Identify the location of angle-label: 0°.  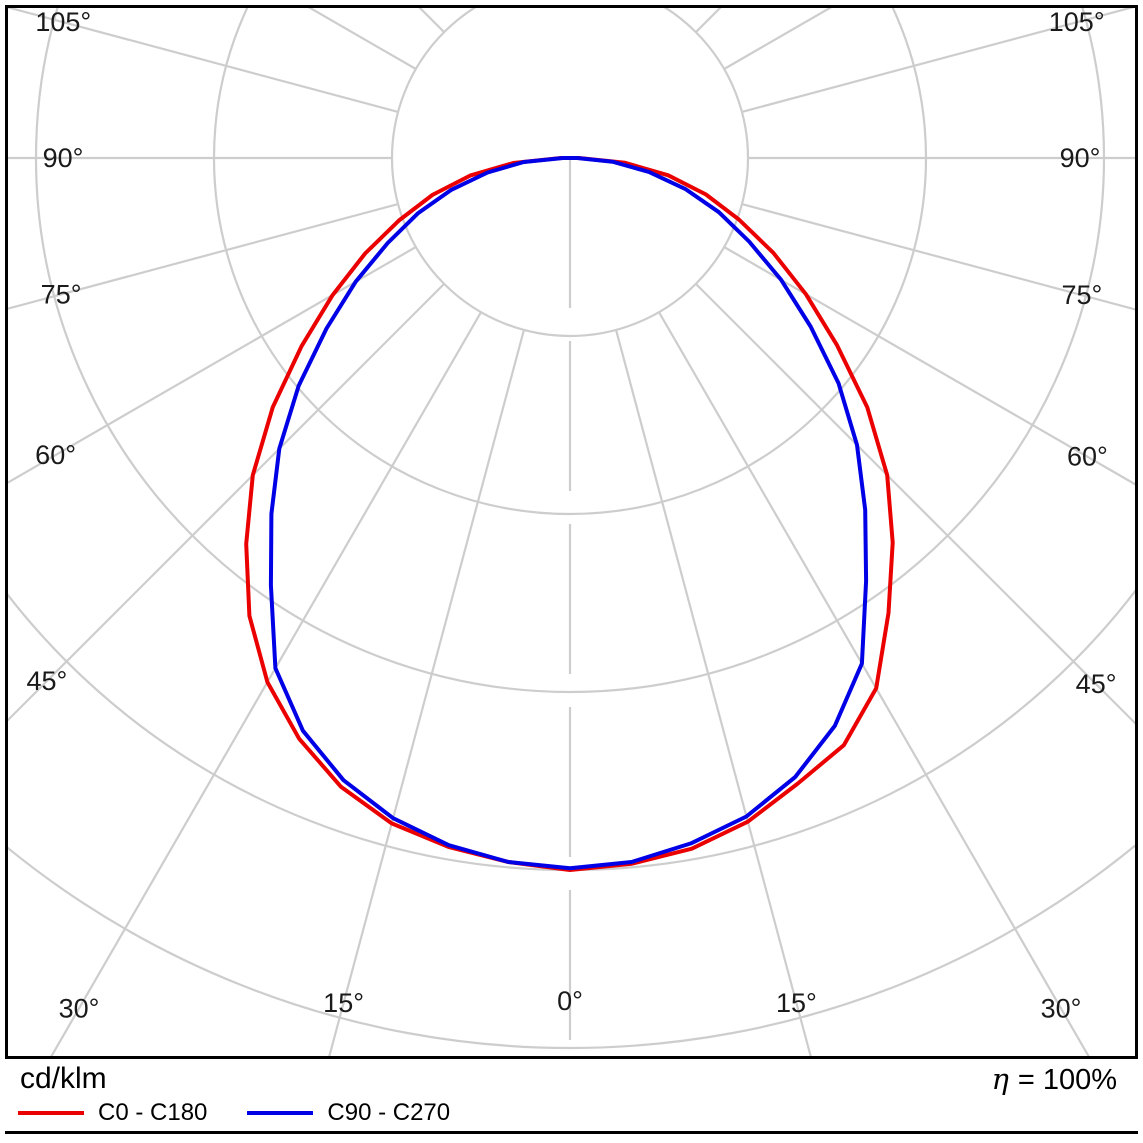
(570, 1001).